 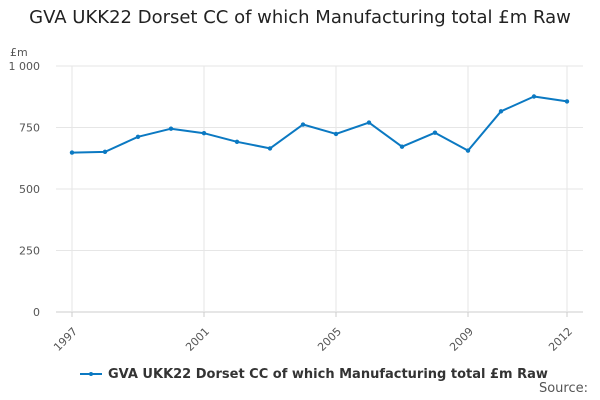 What do you see at coordinates (563, 388) in the screenshot?
I see `source-label: Source:` at bounding box center [563, 388].